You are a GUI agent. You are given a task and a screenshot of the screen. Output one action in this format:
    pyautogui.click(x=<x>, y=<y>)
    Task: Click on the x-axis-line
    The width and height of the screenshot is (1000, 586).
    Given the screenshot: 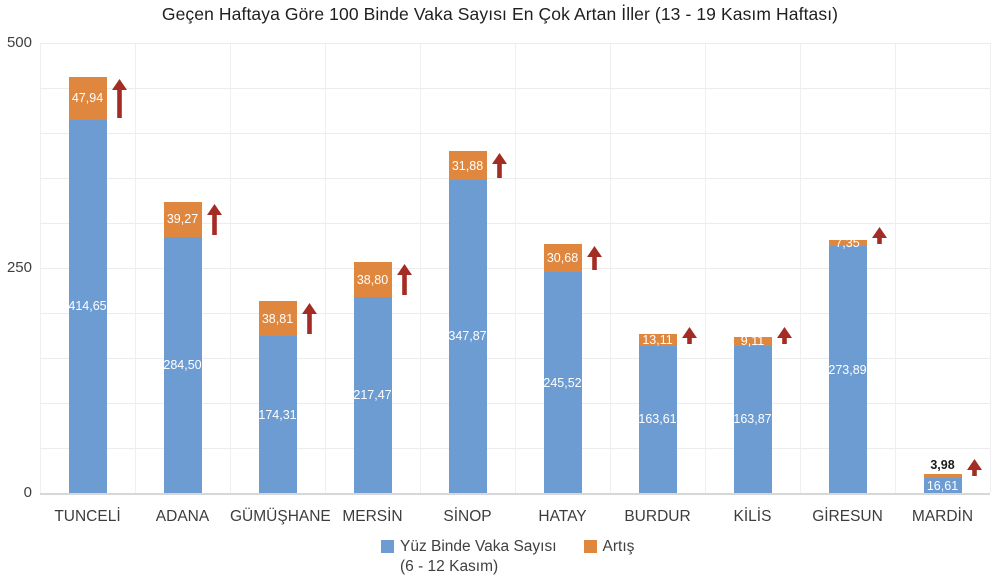 What is the action you would take?
    pyautogui.click(x=515, y=494)
    